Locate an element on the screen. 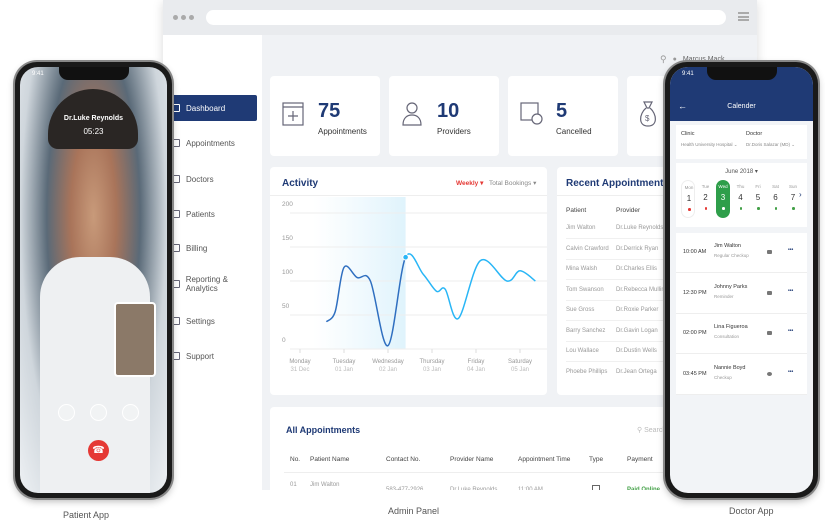 Image resolution: width=825 pixels, height=525 pixels. recent-patient: Sue Gross is located at coordinates (580, 310).